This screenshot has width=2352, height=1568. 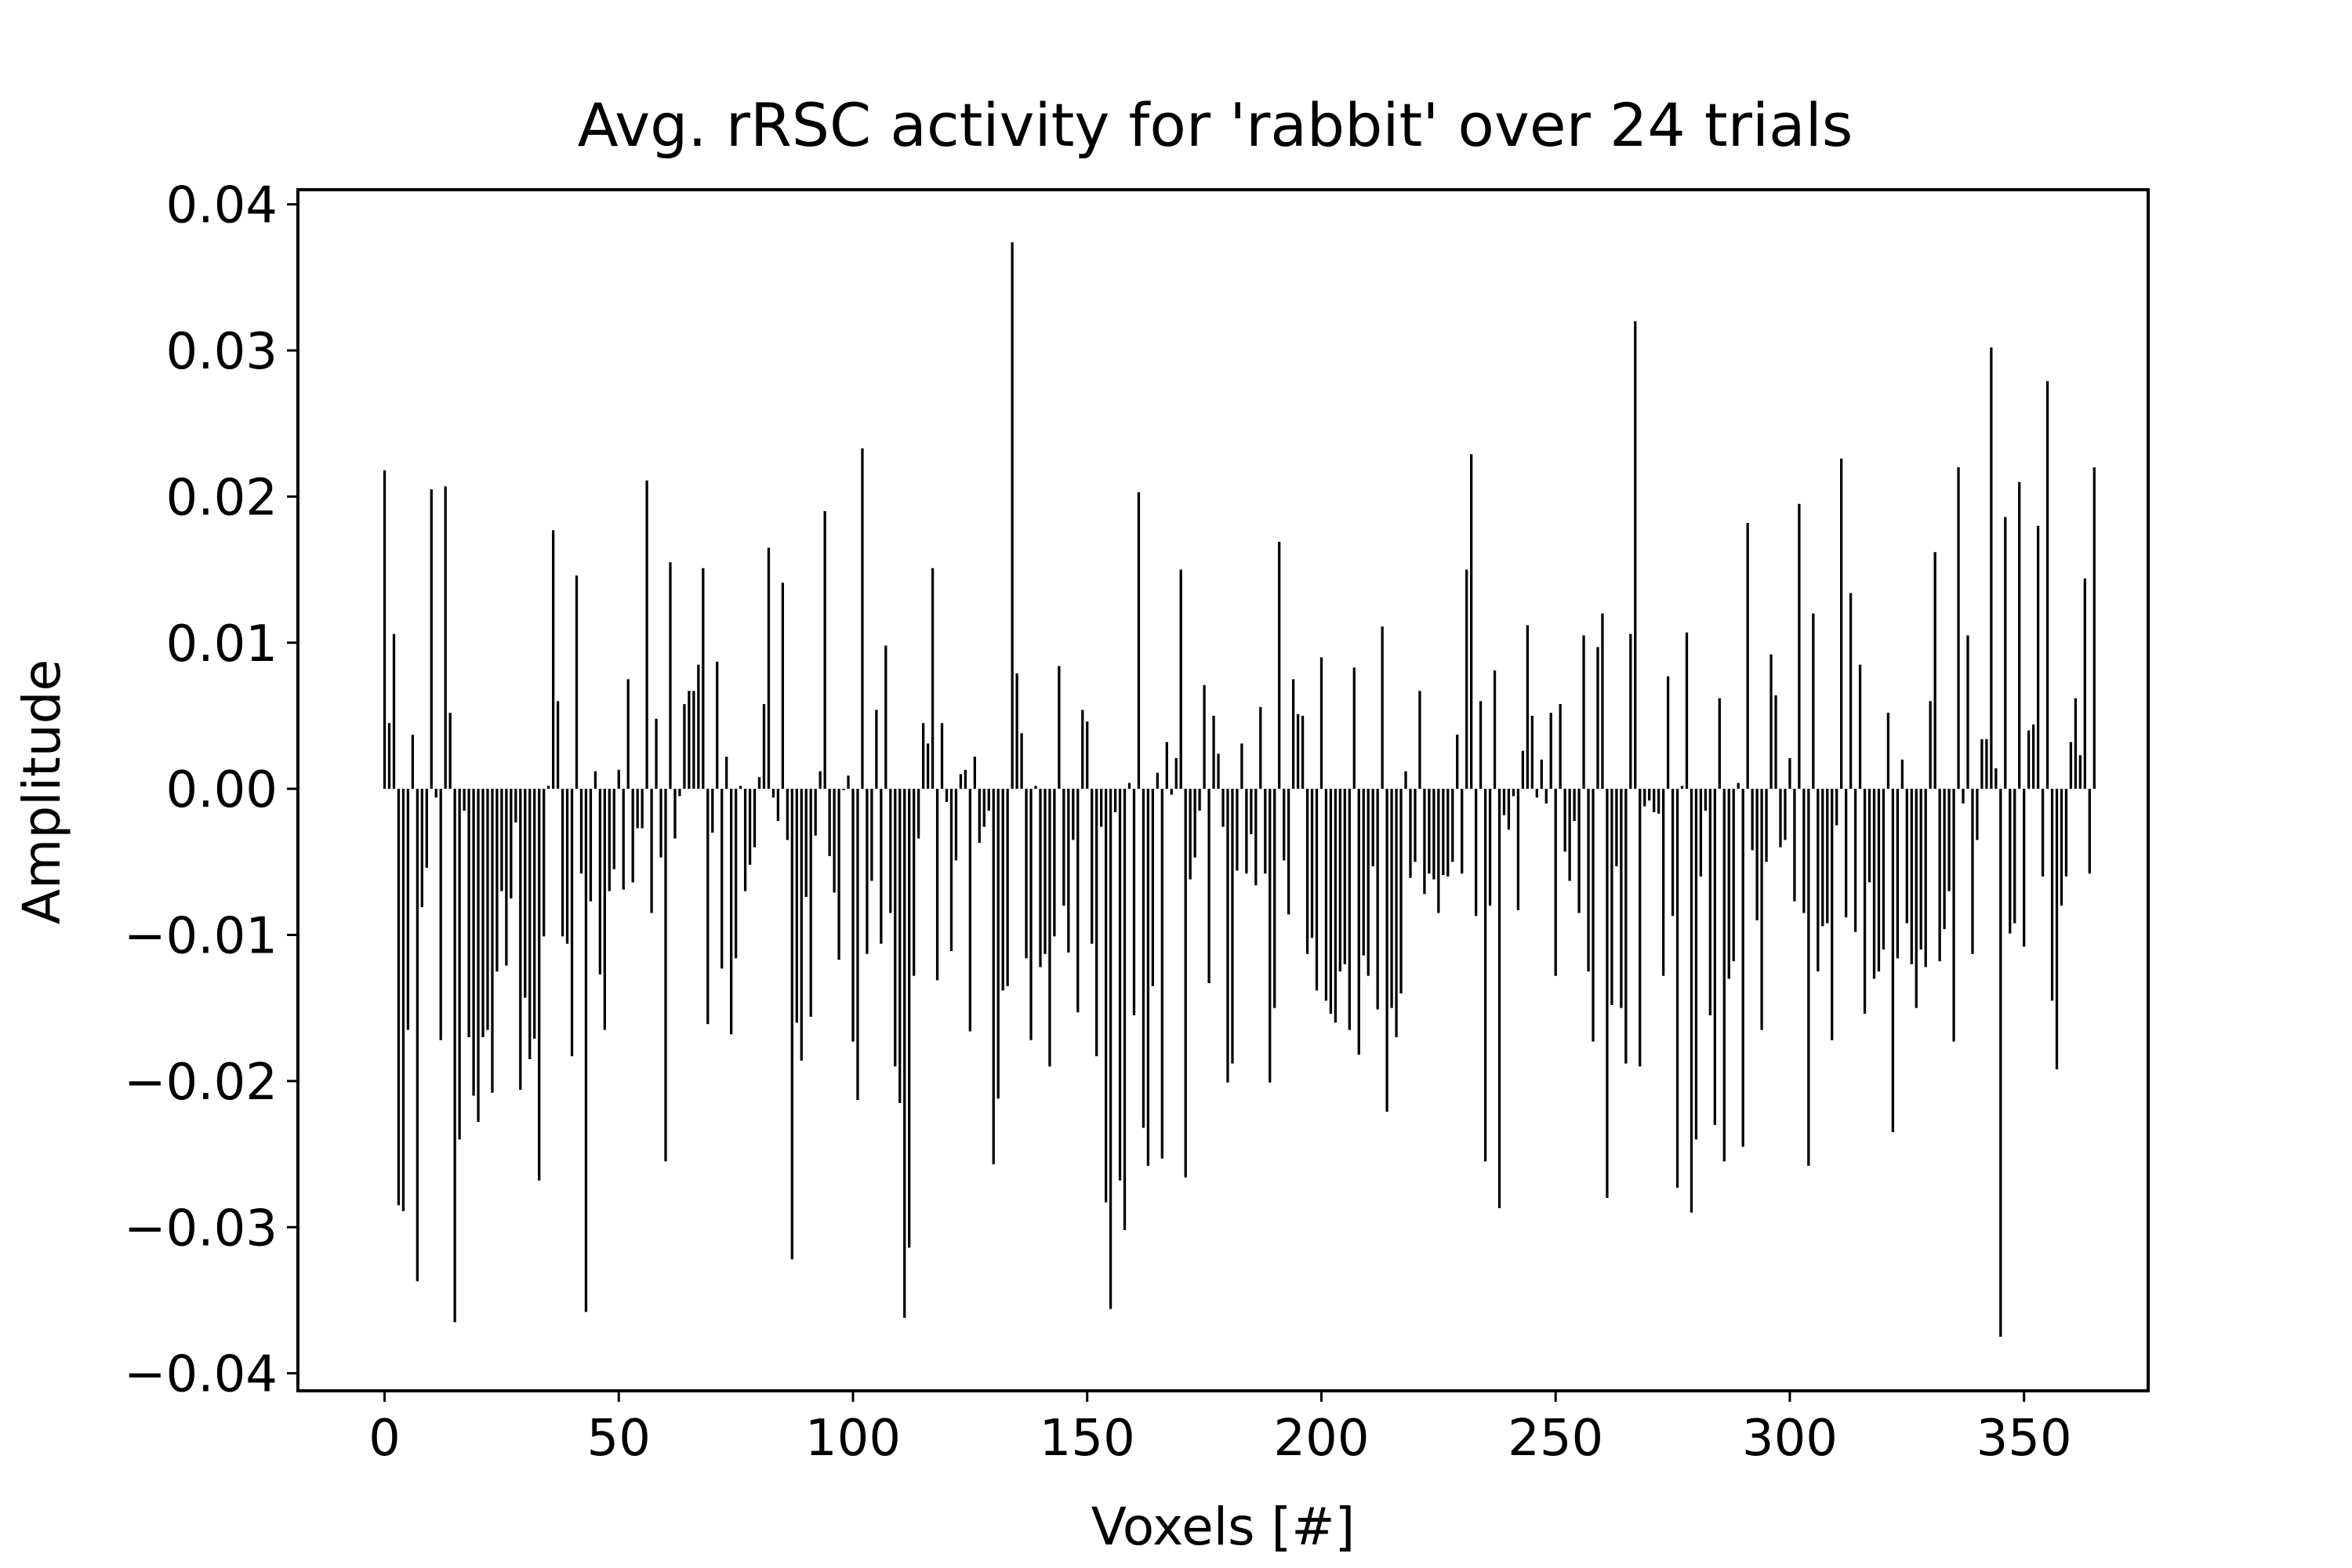 I want to click on y-tick-label: 0.04, so click(x=222, y=206).